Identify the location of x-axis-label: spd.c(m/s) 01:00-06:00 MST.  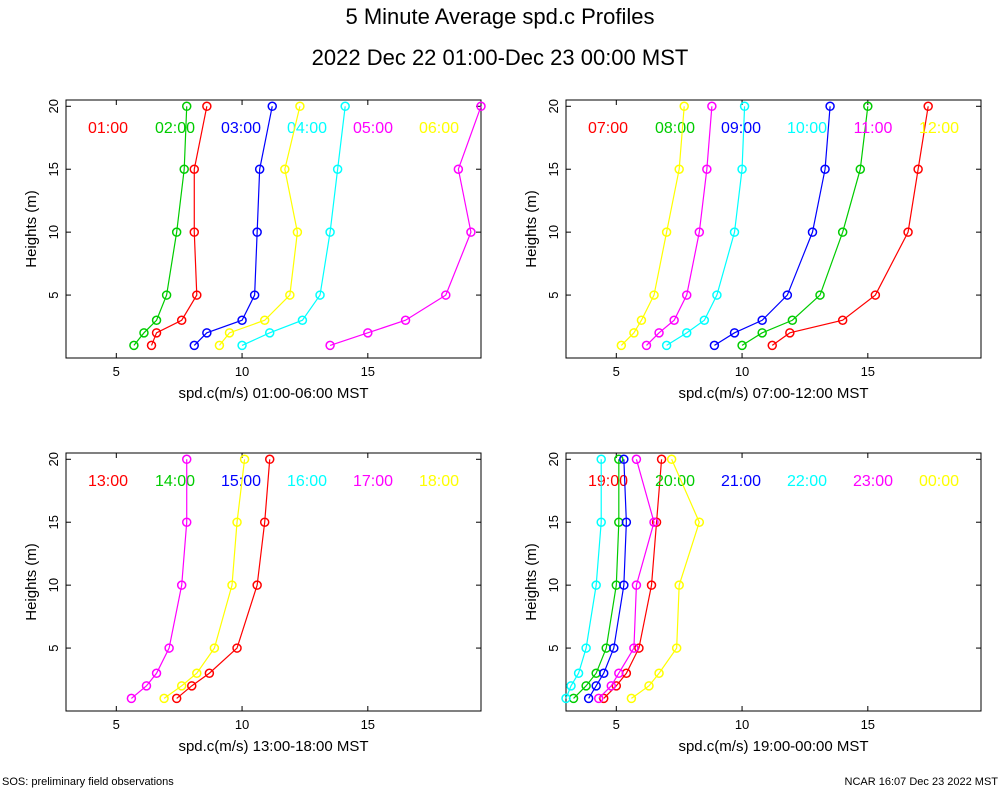
(273, 393).